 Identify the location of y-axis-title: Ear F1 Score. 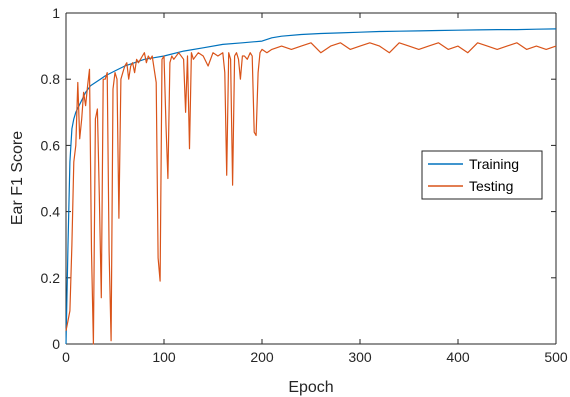
(17, 178).